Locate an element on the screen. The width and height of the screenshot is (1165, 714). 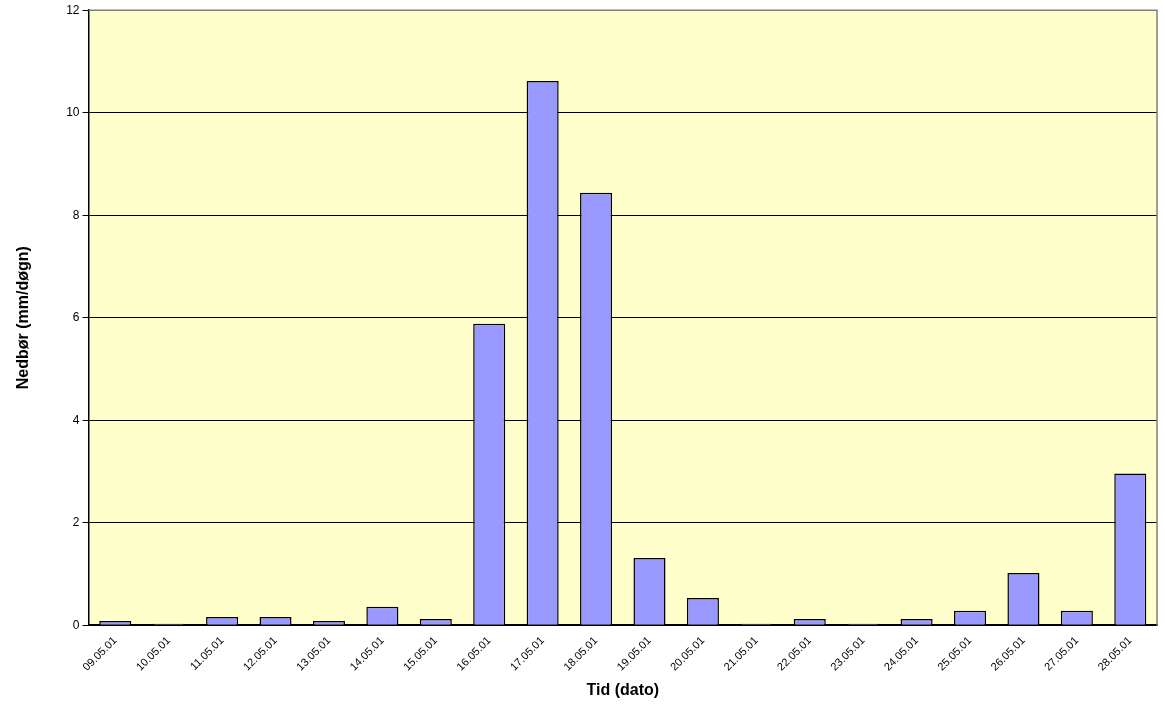
y-tick-label: 6 is located at coordinates (76, 317).